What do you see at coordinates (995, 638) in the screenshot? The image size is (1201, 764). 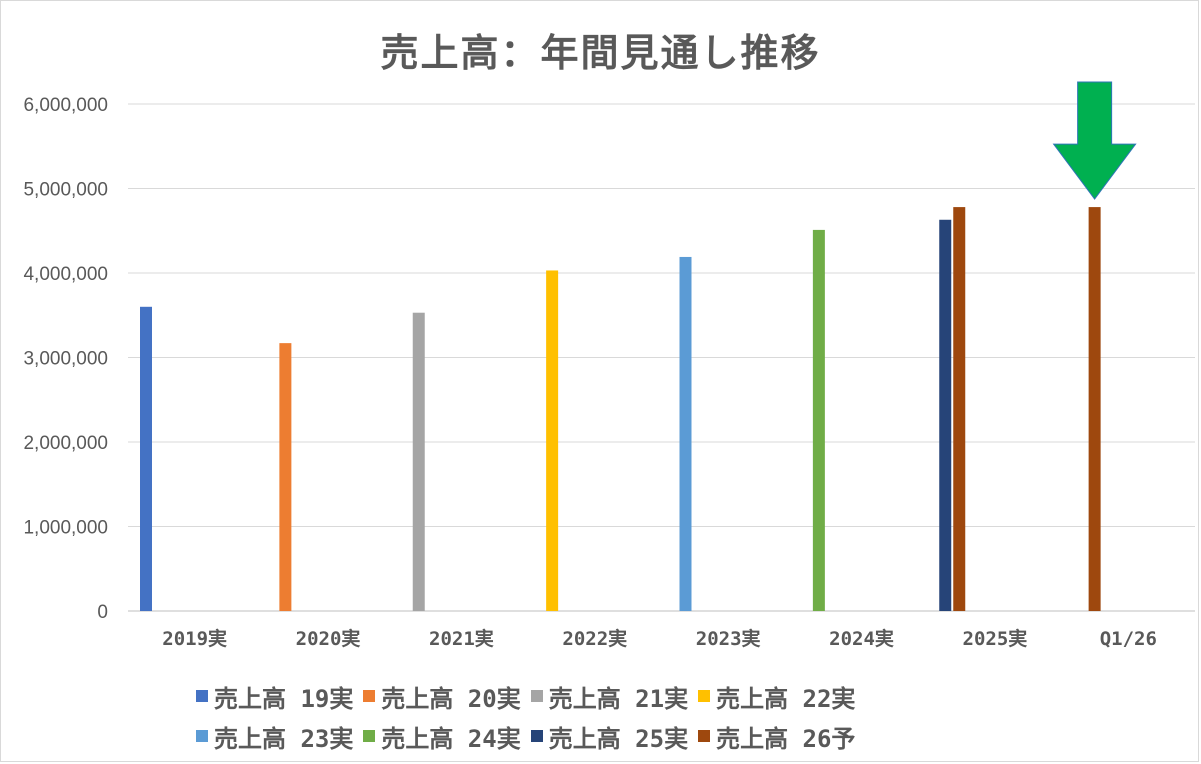 I see `x-tick-label: 2025実` at bounding box center [995, 638].